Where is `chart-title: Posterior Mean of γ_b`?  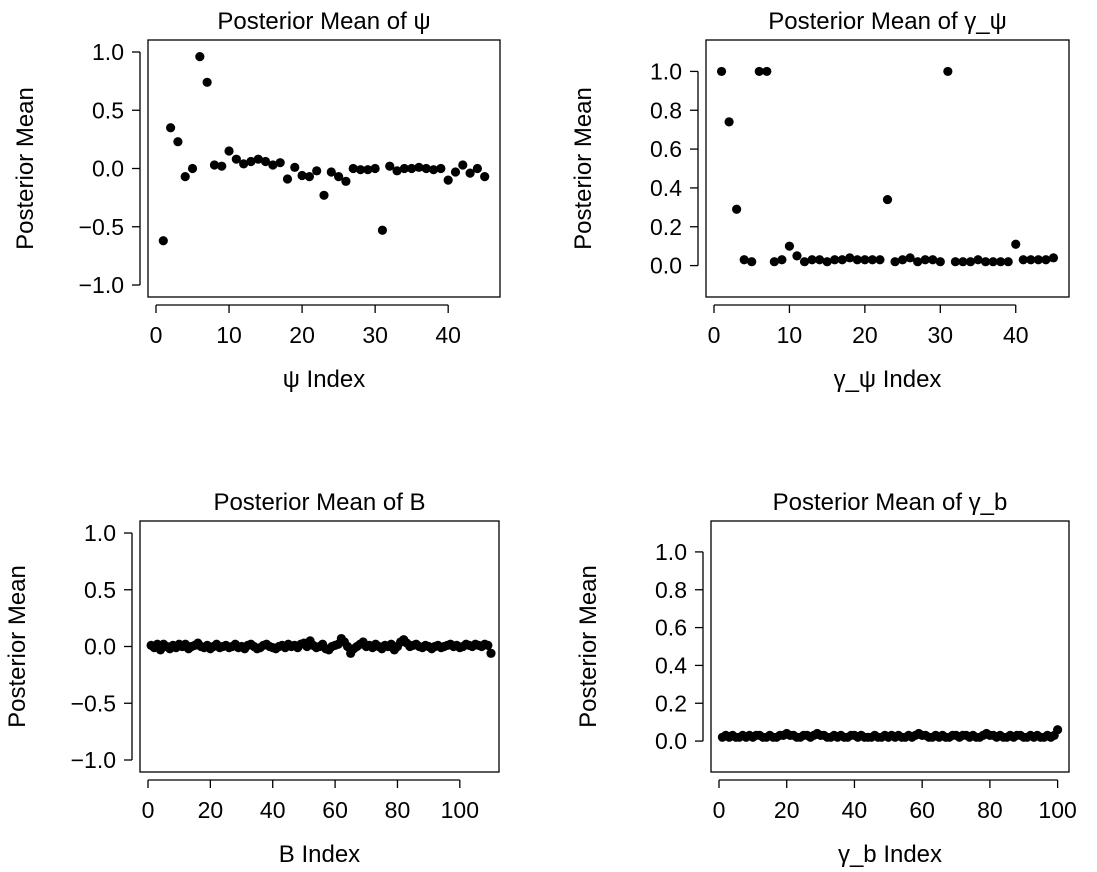 chart-title: Posterior Mean of γ_b is located at coordinates (890, 502).